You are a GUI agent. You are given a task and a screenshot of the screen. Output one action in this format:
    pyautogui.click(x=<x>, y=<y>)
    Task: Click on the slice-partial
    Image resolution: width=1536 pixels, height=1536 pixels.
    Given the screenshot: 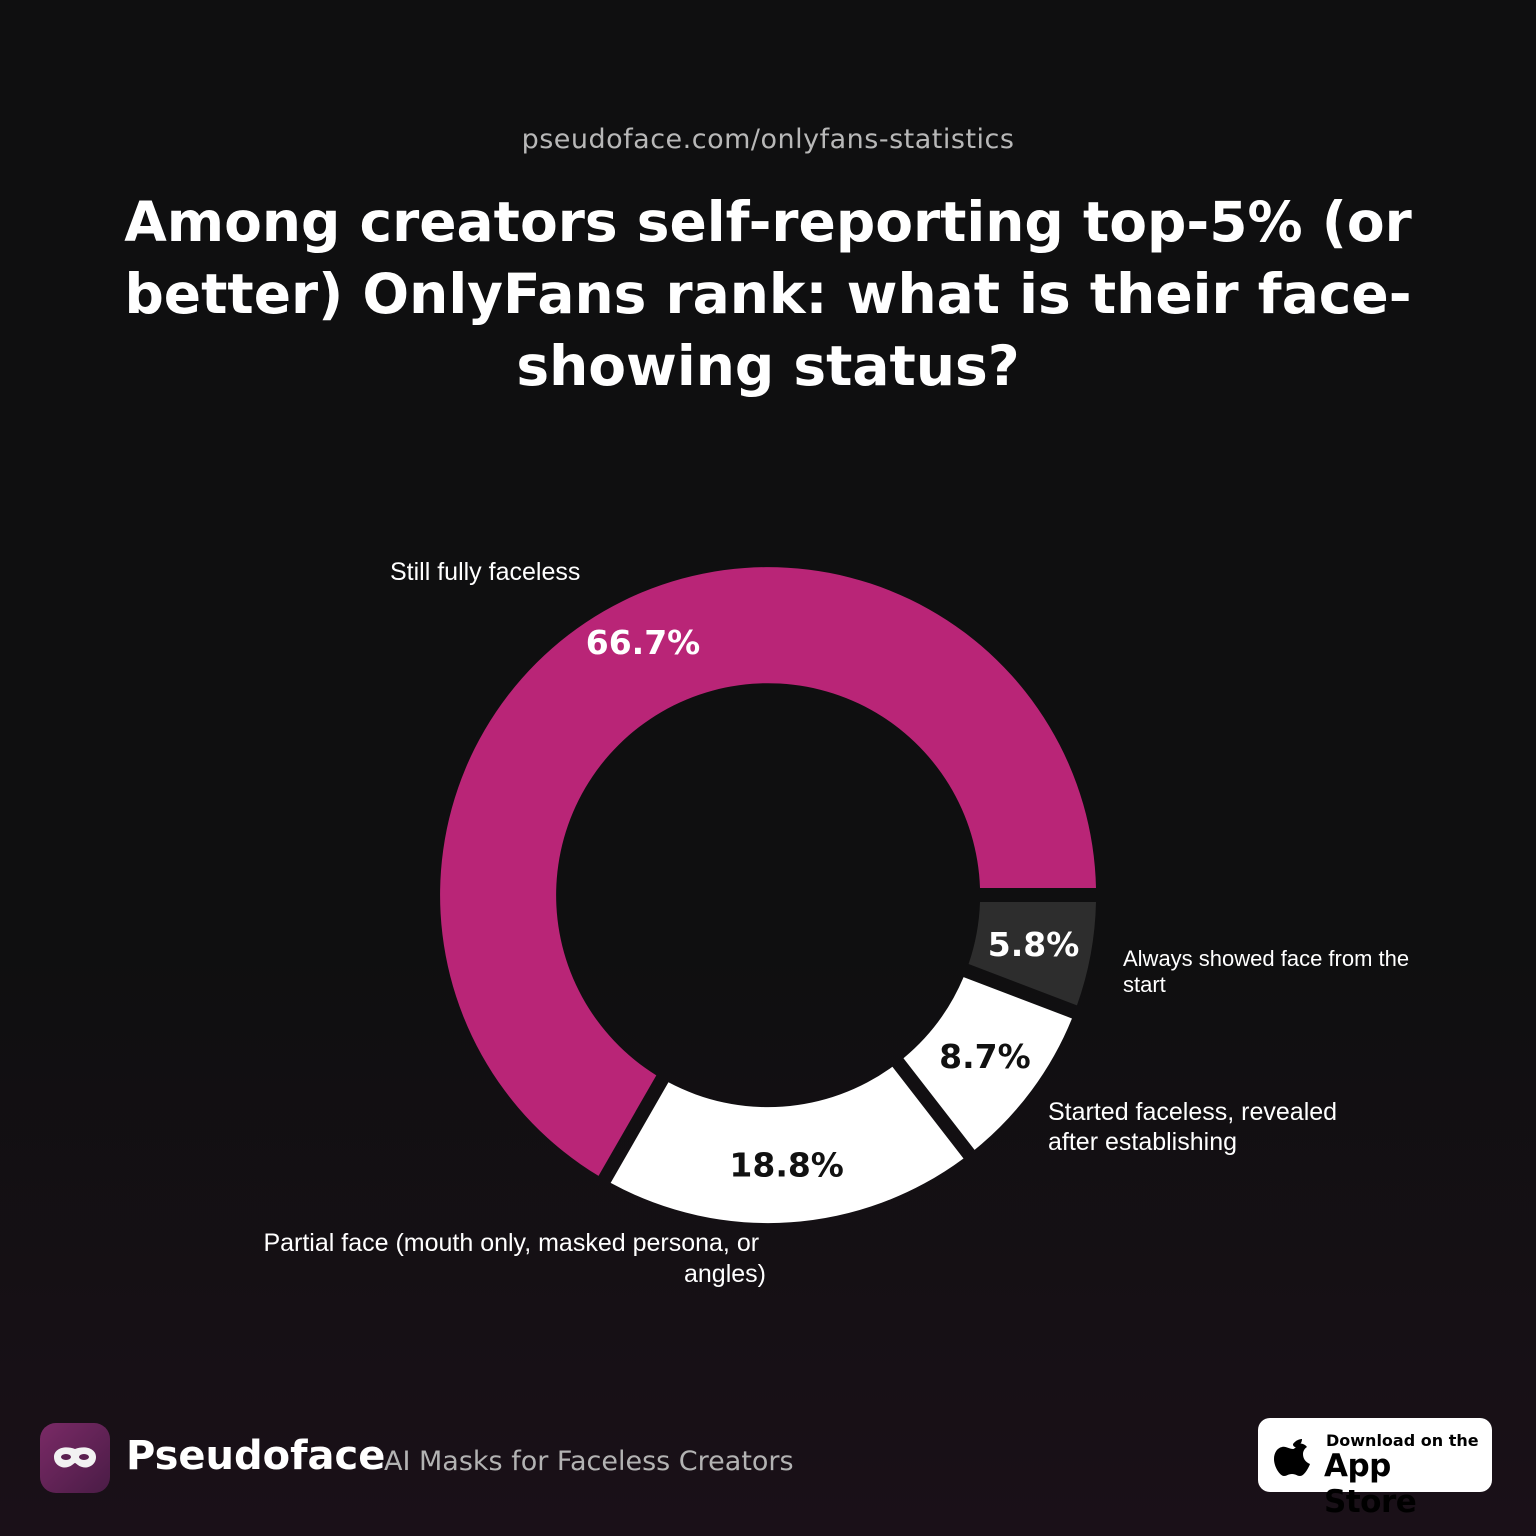 What is the action you would take?
    pyautogui.click(x=787, y=1145)
    